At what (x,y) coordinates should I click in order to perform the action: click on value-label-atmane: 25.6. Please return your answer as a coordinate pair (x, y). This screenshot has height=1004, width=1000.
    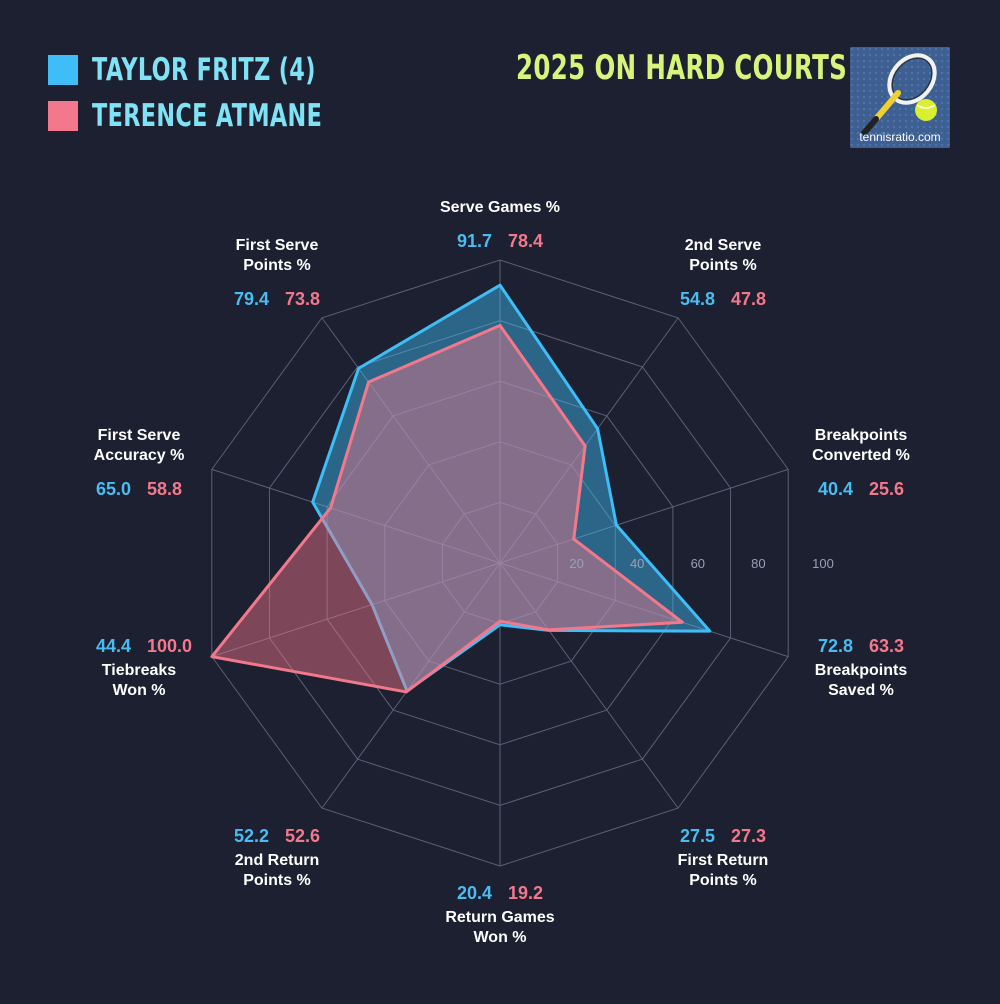
    Looking at the image, I should click on (886, 489).